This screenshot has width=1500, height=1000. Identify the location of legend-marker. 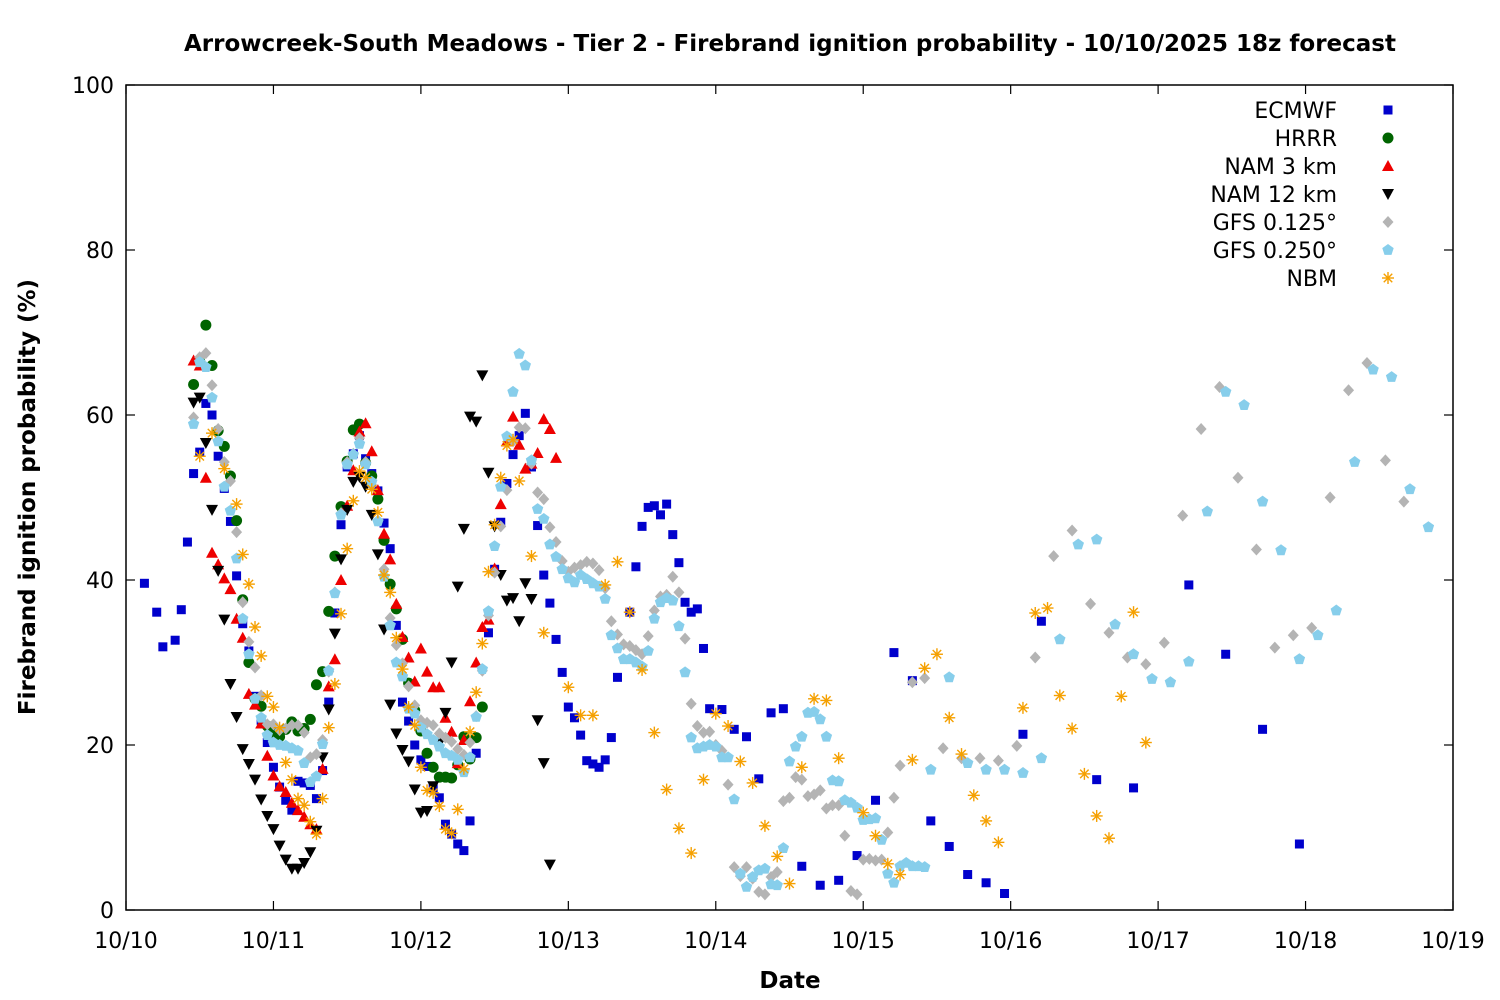
(1388, 222).